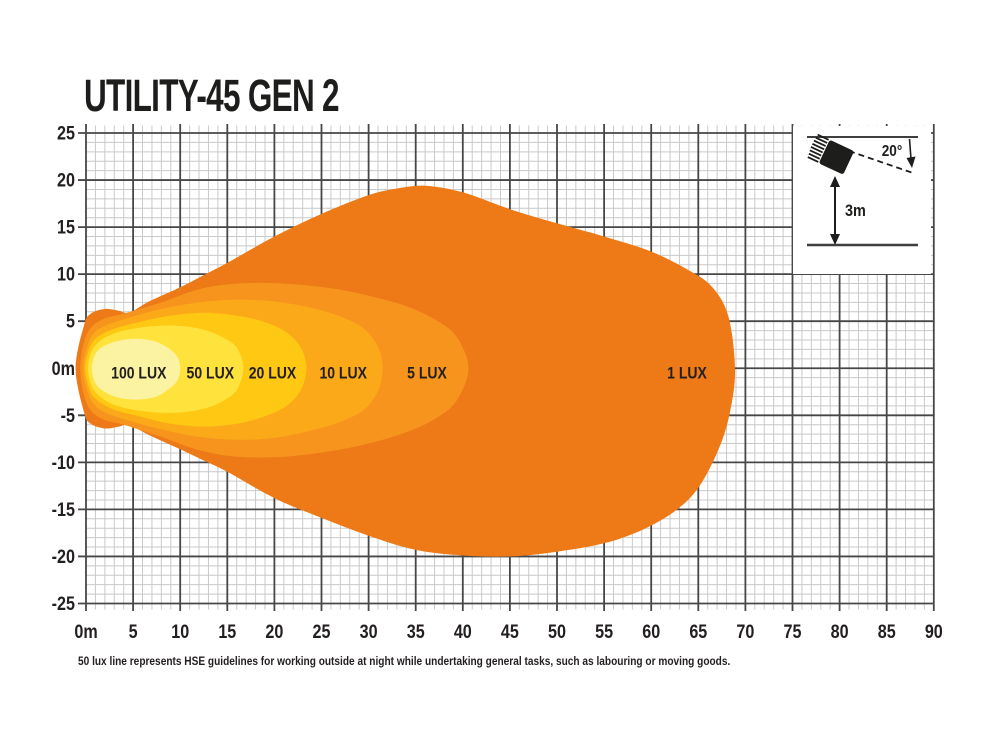  I want to click on x-tick-label: 65, so click(698, 632).